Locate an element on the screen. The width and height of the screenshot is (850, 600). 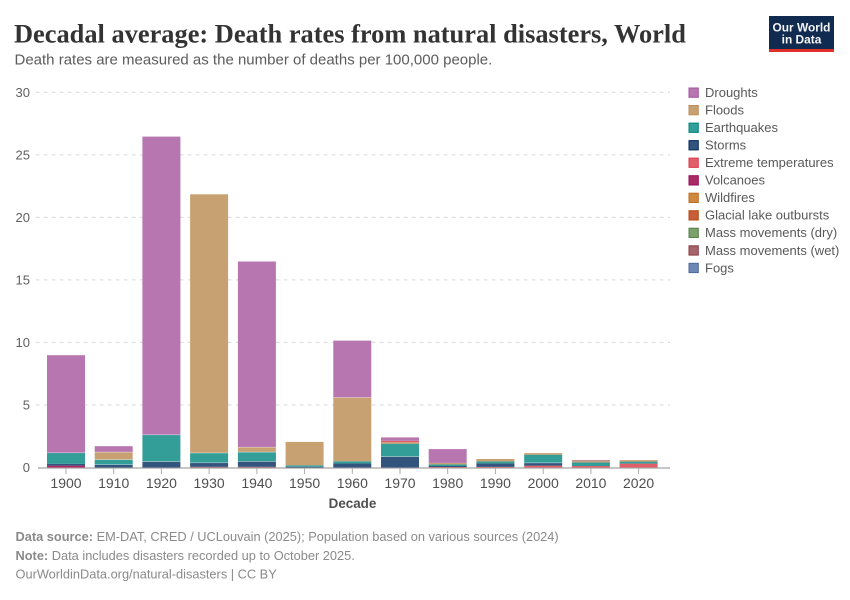
svg-text: 1960 is located at coordinates (352, 483).